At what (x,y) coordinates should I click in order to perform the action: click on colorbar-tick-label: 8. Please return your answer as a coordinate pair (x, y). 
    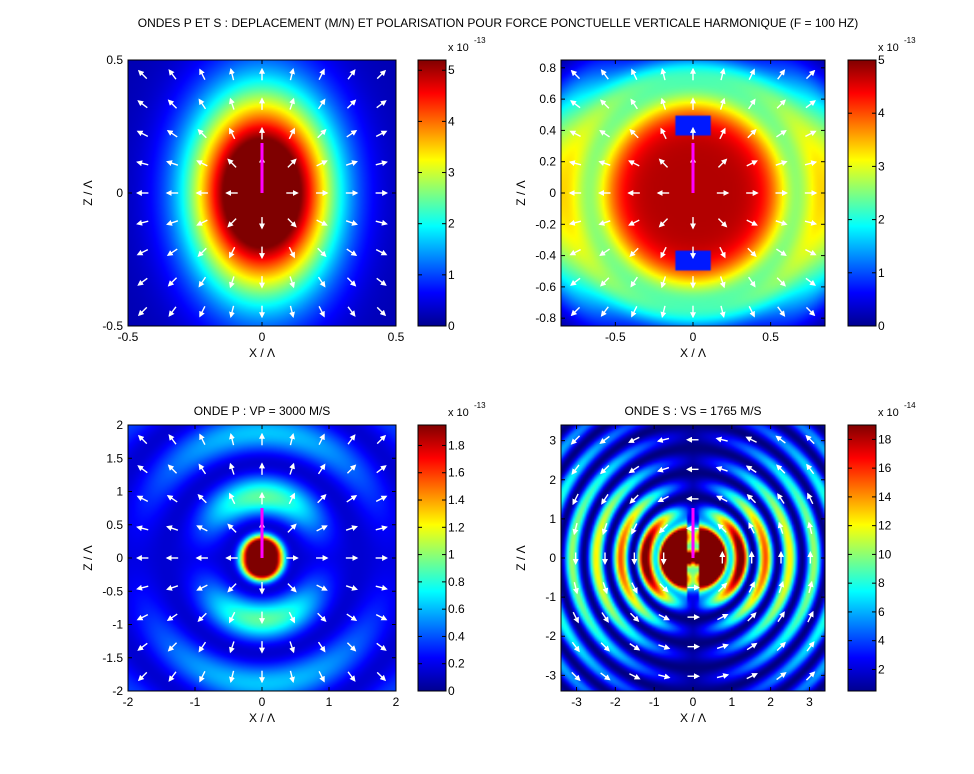
    Looking at the image, I should click on (881, 583).